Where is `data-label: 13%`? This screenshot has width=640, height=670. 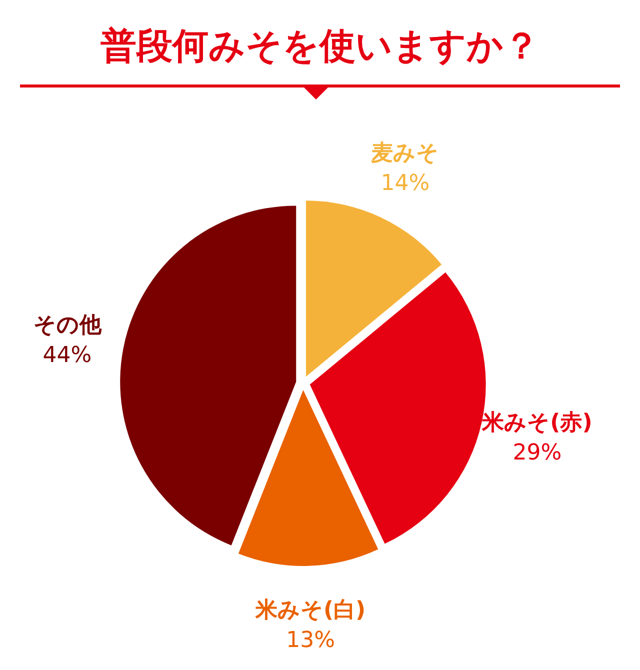
data-label: 13% is located at coordinates (310, 640).